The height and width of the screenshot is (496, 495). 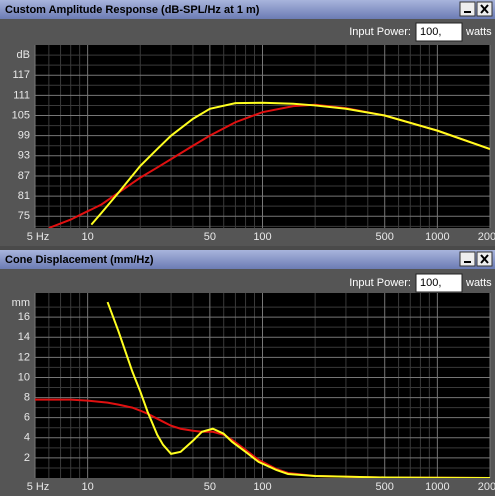 What do you see at coordinates (24, 377) in the screenshot?
I see `y-tick-label: 10` at bounding box center [24, 377].